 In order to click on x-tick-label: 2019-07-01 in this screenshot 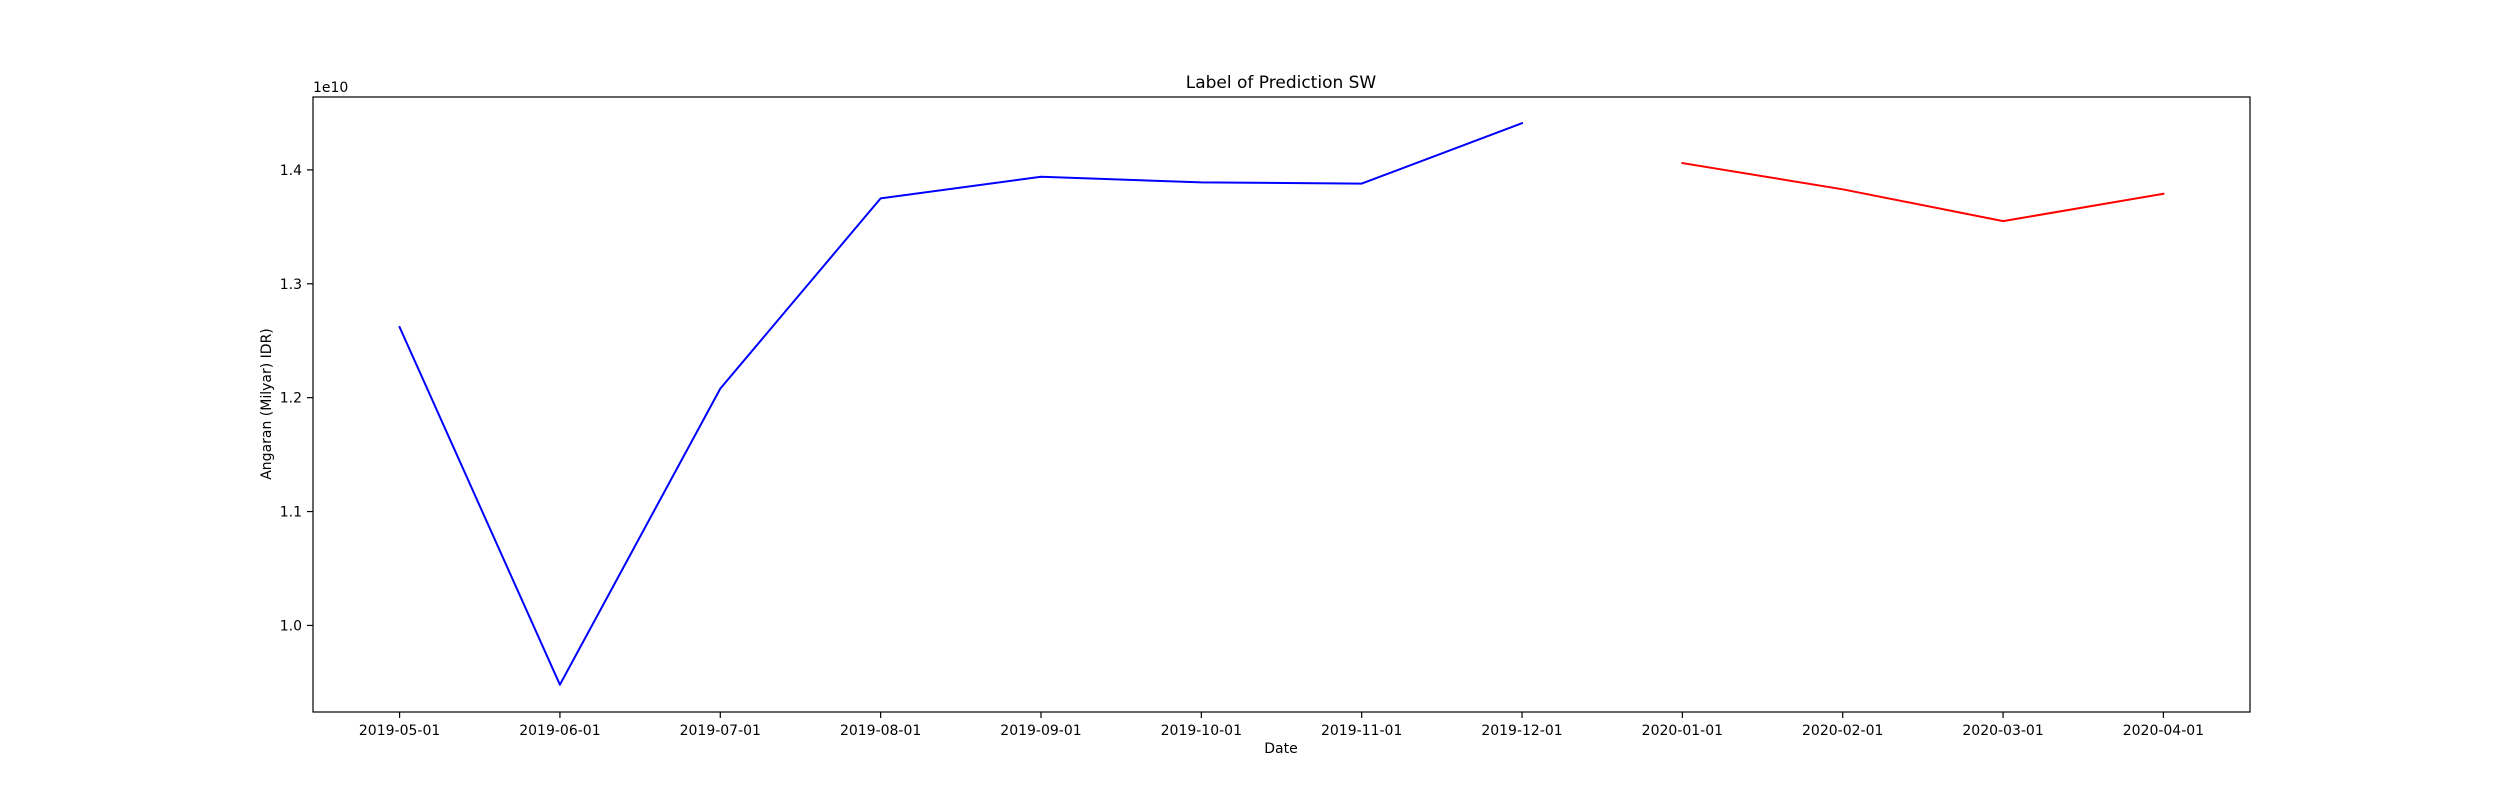, I will do `click(720, 731)`.